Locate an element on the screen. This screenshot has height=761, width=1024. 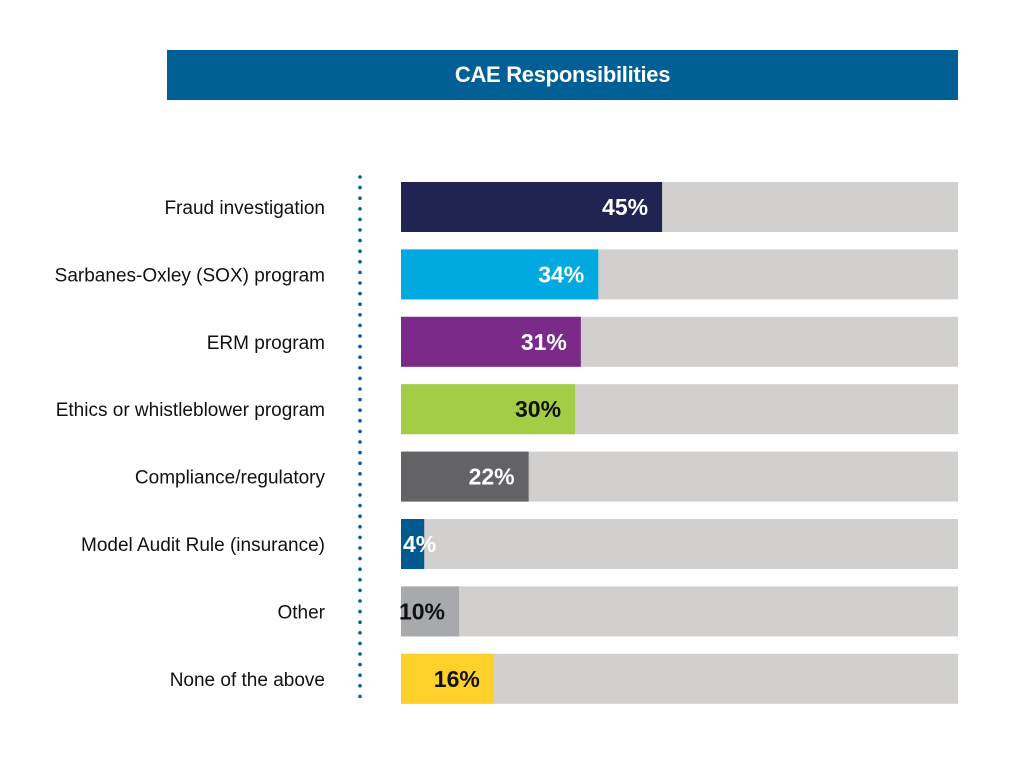
category-label: Fraud investigation is located at coordinates (244, 208).